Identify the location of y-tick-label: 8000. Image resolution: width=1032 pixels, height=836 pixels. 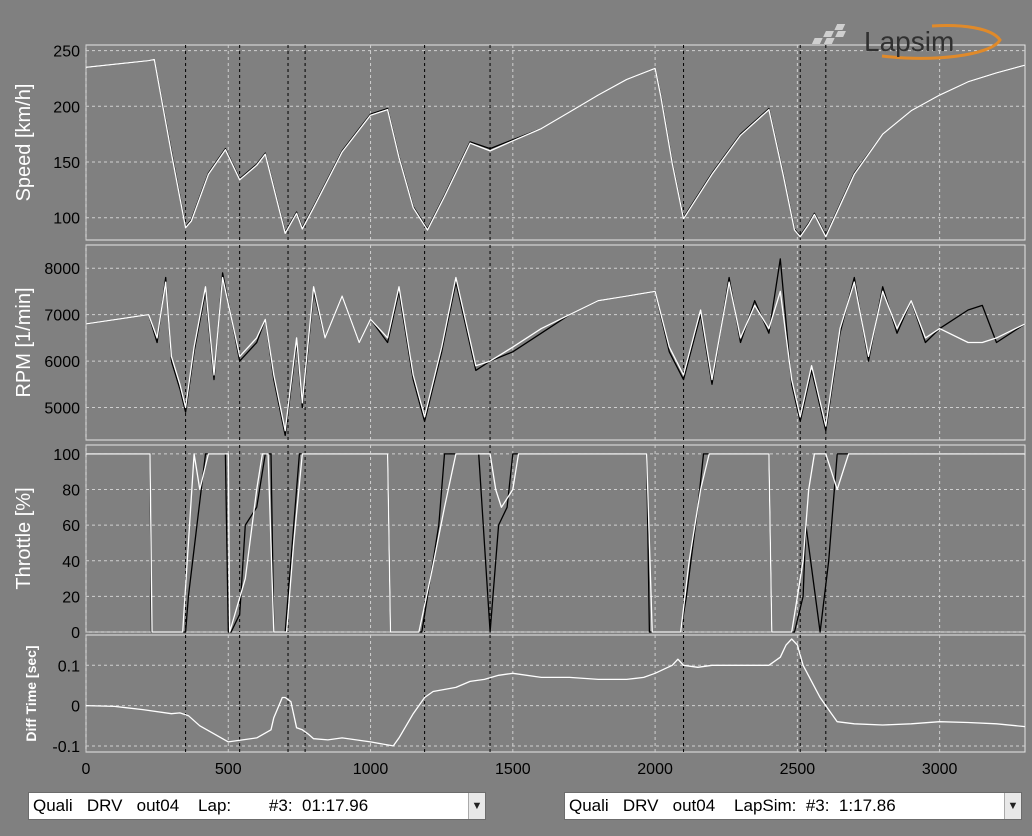
(62, 269).